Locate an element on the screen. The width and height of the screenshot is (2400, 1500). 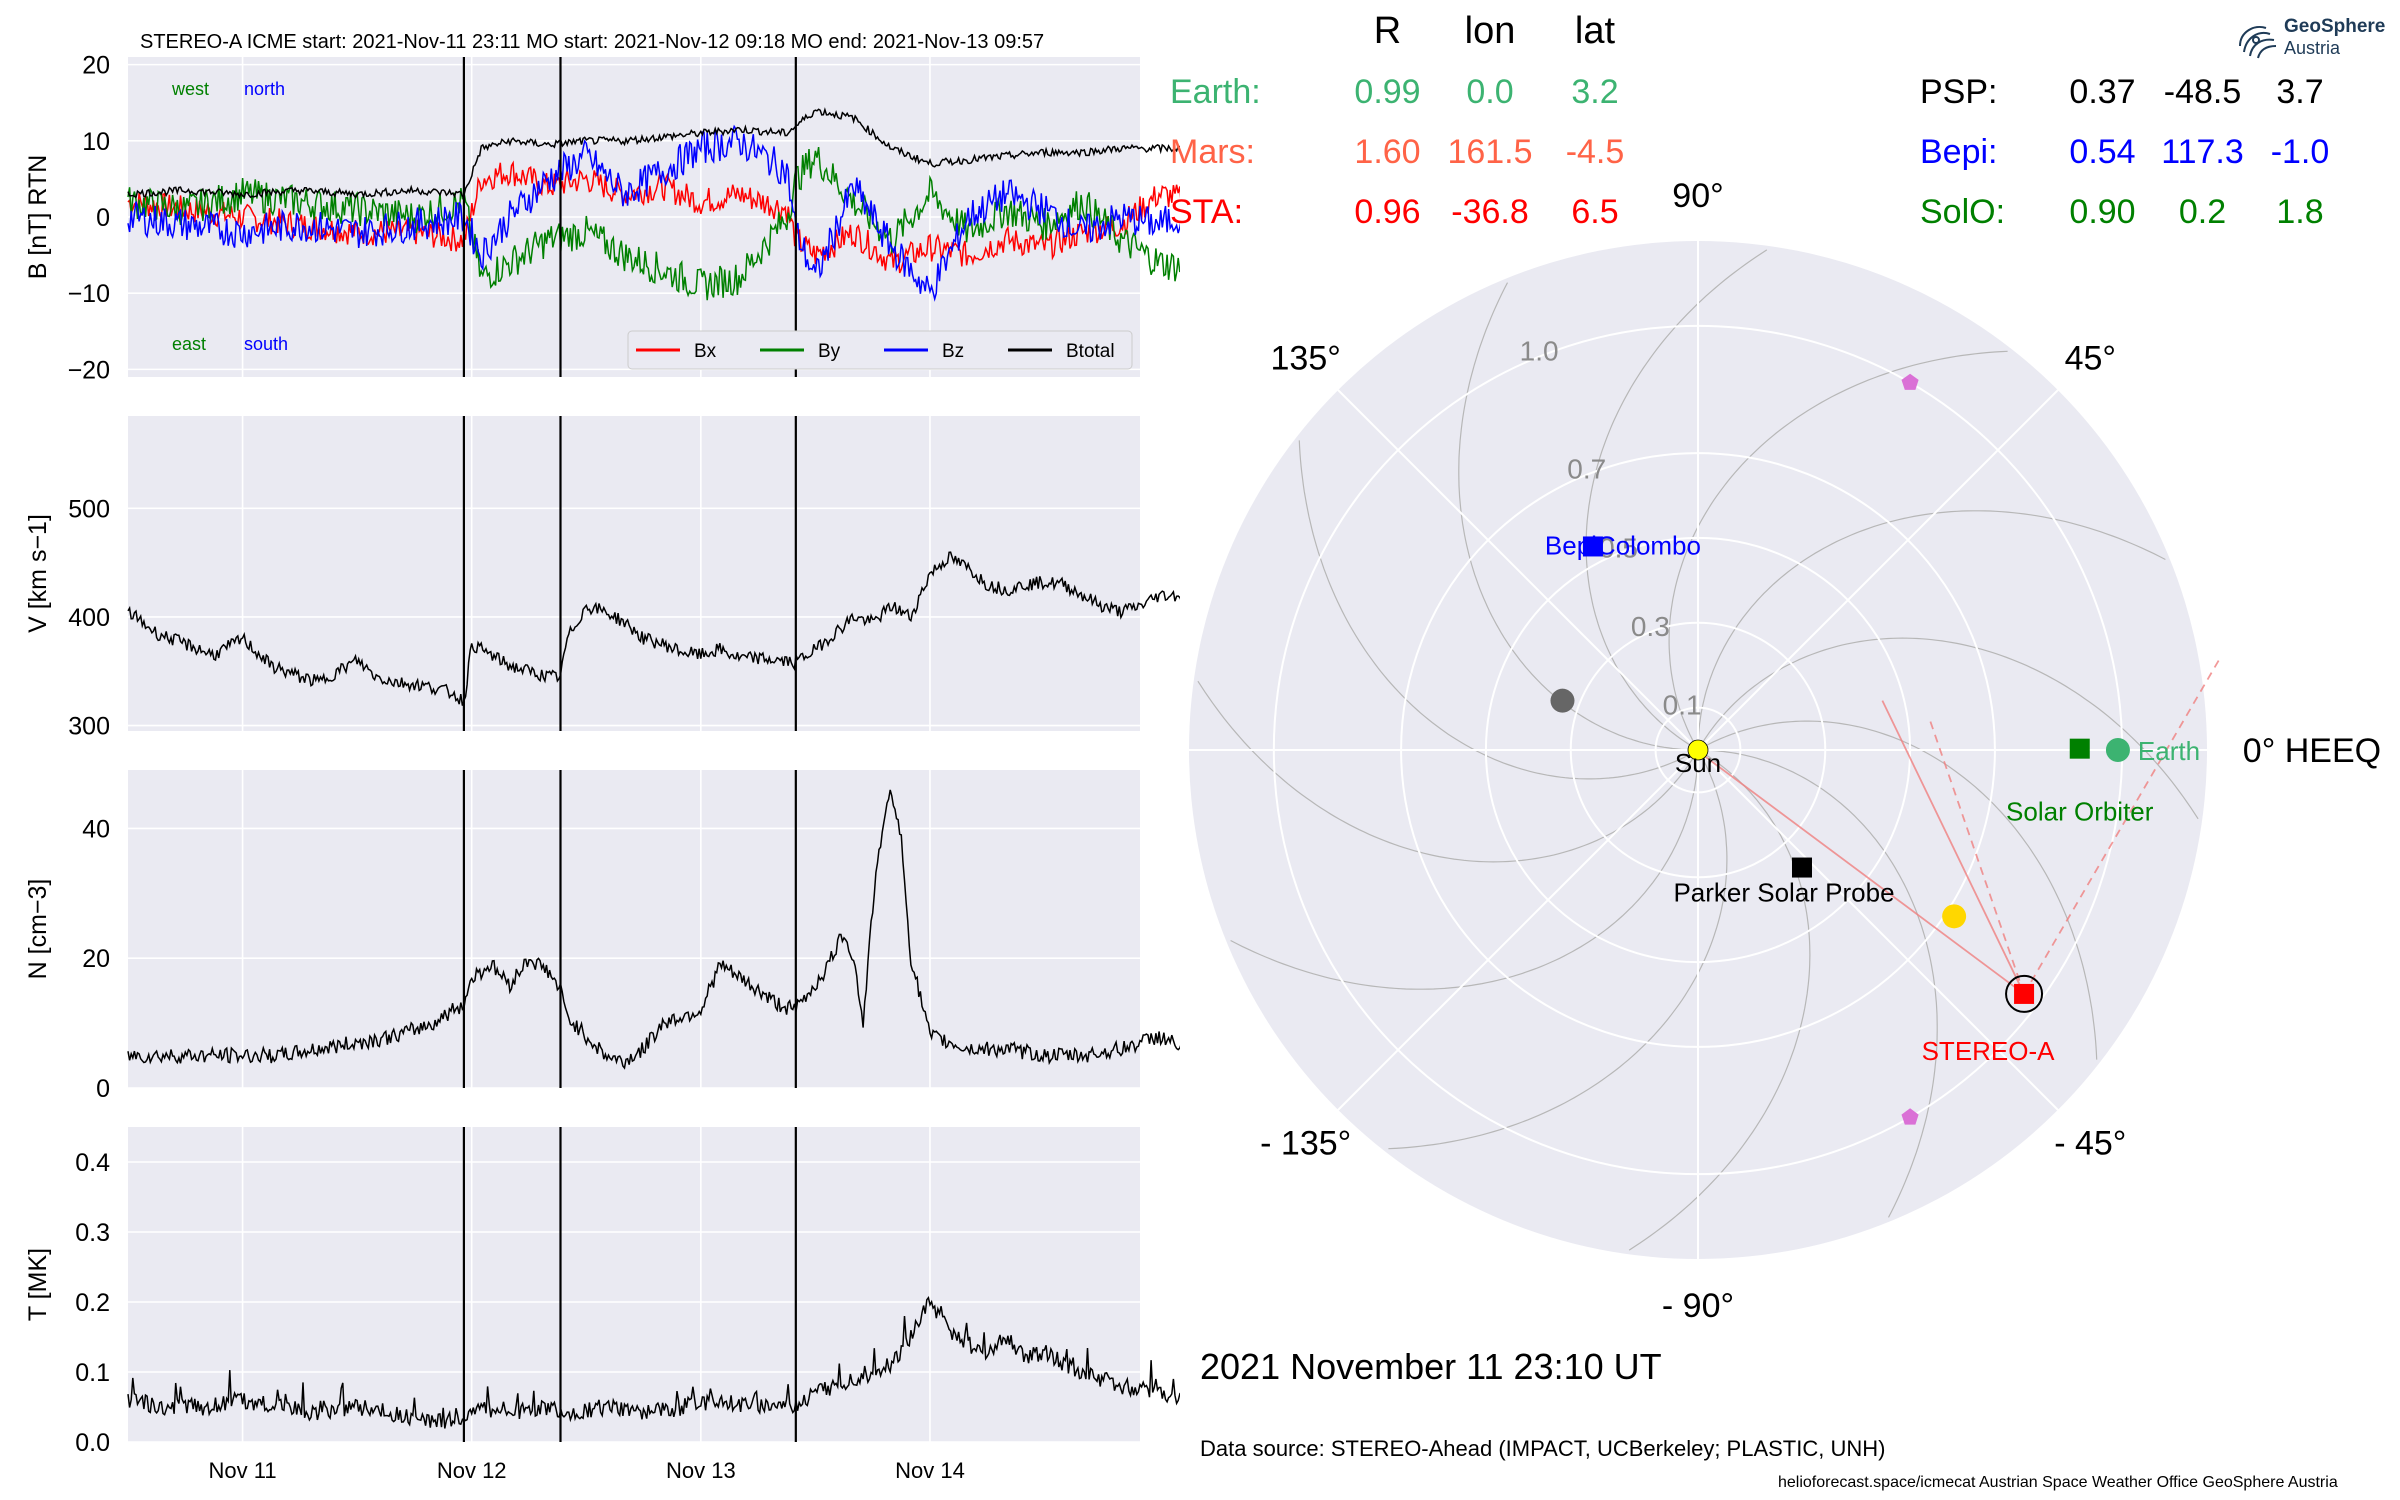
y-axis-label: V [km s−1] is located at coordinates (38, 573).